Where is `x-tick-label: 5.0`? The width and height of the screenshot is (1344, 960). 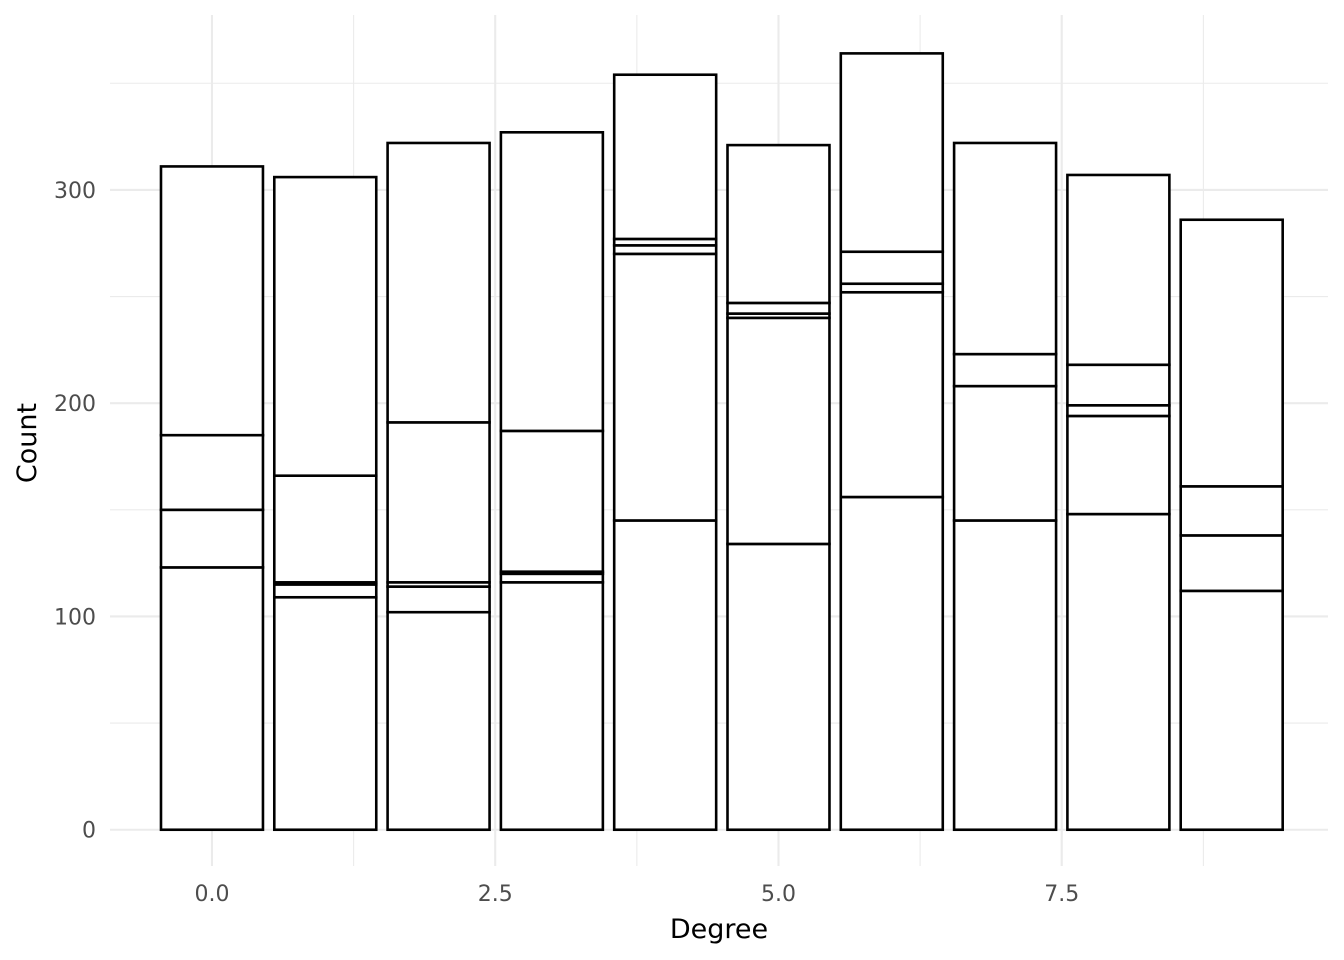
x-tick-label: 5.0 is located at coordinates (778, 894).